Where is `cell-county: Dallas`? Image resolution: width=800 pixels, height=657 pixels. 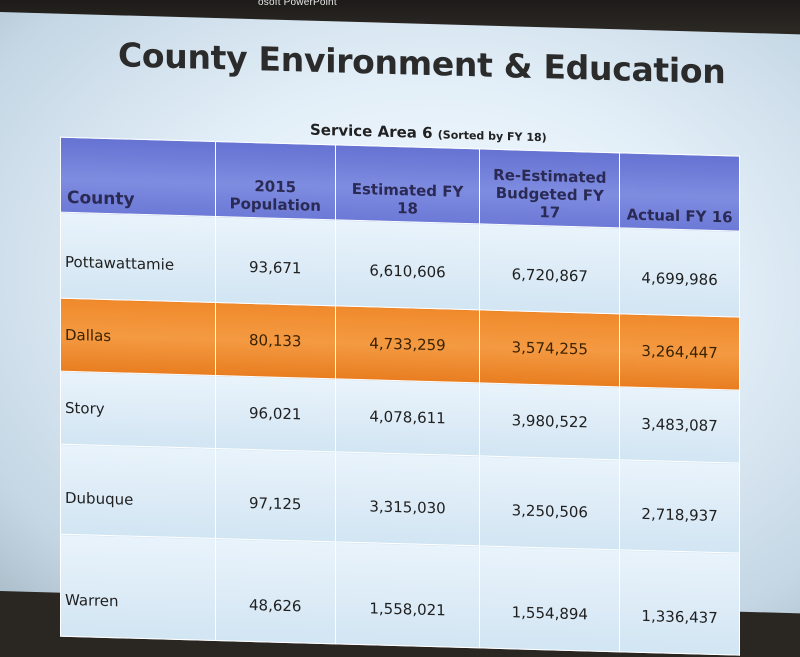
cell-county: Dallas is located at coordinates (138, 337).